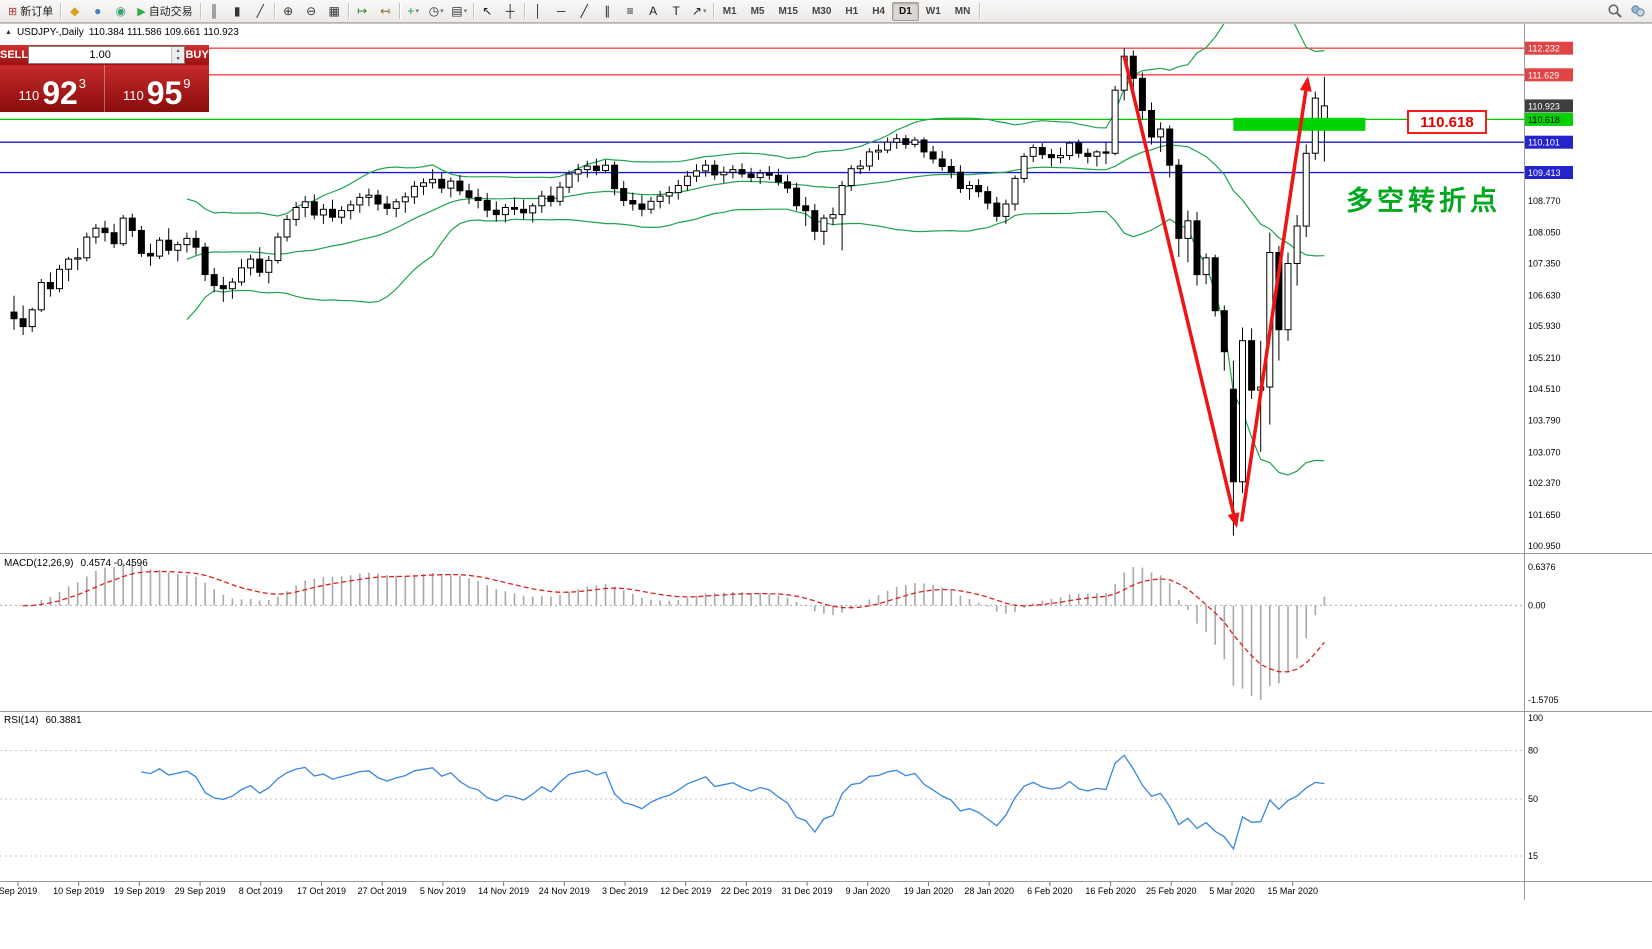 The image size is (1652, 949). Describe the element at coordinates (156, 88) in the screenshot. I see `buy-button: 110 95 9` at that location.